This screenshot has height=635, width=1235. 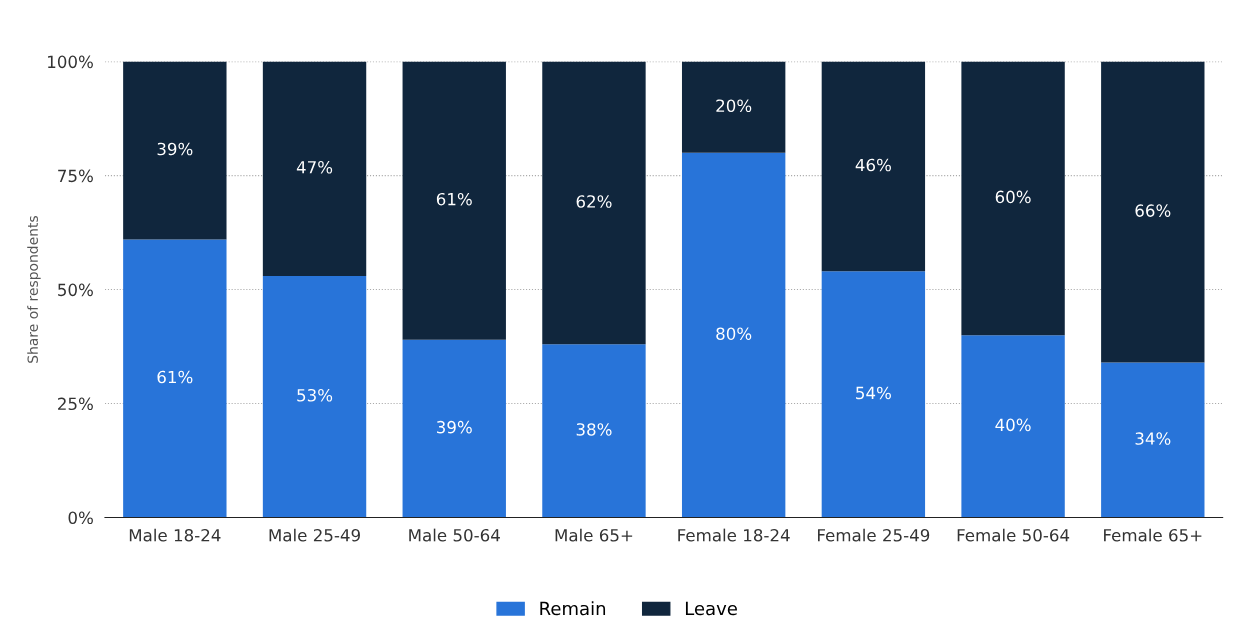 I want to click on data-label: 62%, so click(x=594, y=201).